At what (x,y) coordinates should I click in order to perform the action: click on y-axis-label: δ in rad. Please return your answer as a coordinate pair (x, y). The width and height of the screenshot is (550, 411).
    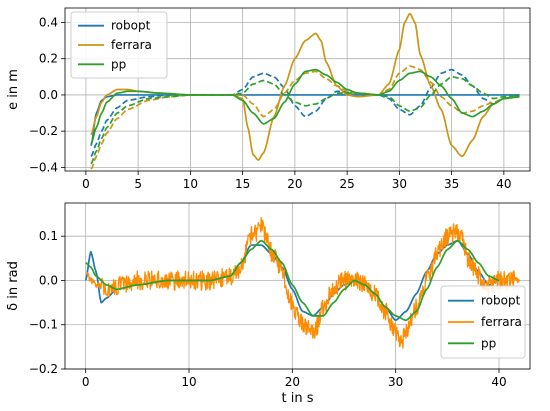
    Looking at the image, I should click on (13, 286).